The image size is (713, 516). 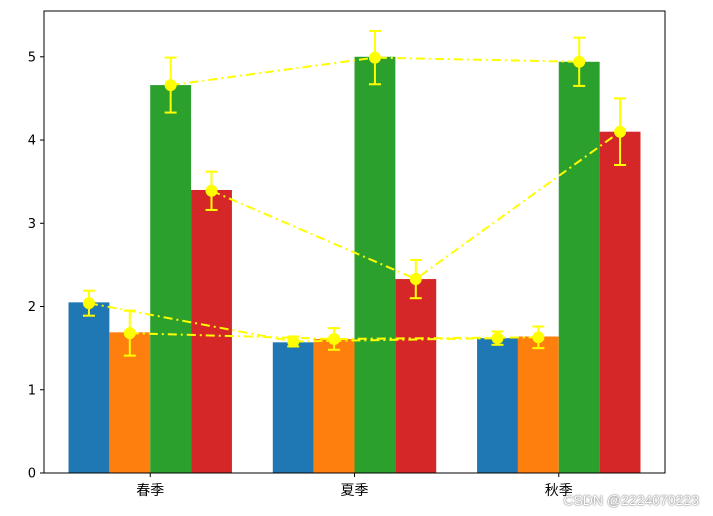 What do you see at coordinates (88, 303) in the screenshot?
I see `marker-s0-c0` at bounding box center [88, 303].